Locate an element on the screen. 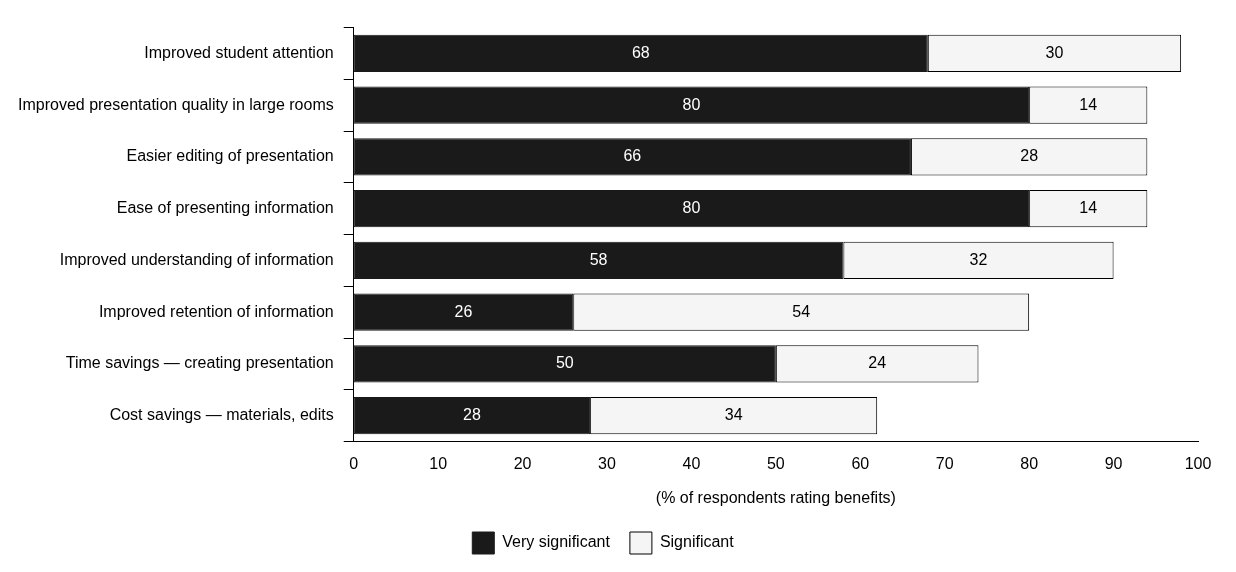 This screenshot has height=572, width=1236. data-label: 26 is located at coordinates (463, 311).